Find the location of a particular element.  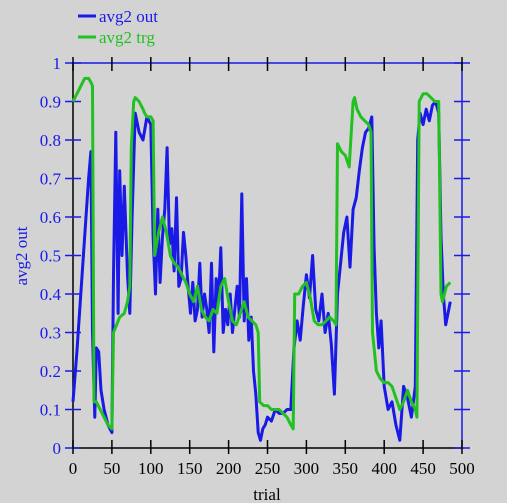

x-tick-label: 200 is located at coordinates (229, 468).